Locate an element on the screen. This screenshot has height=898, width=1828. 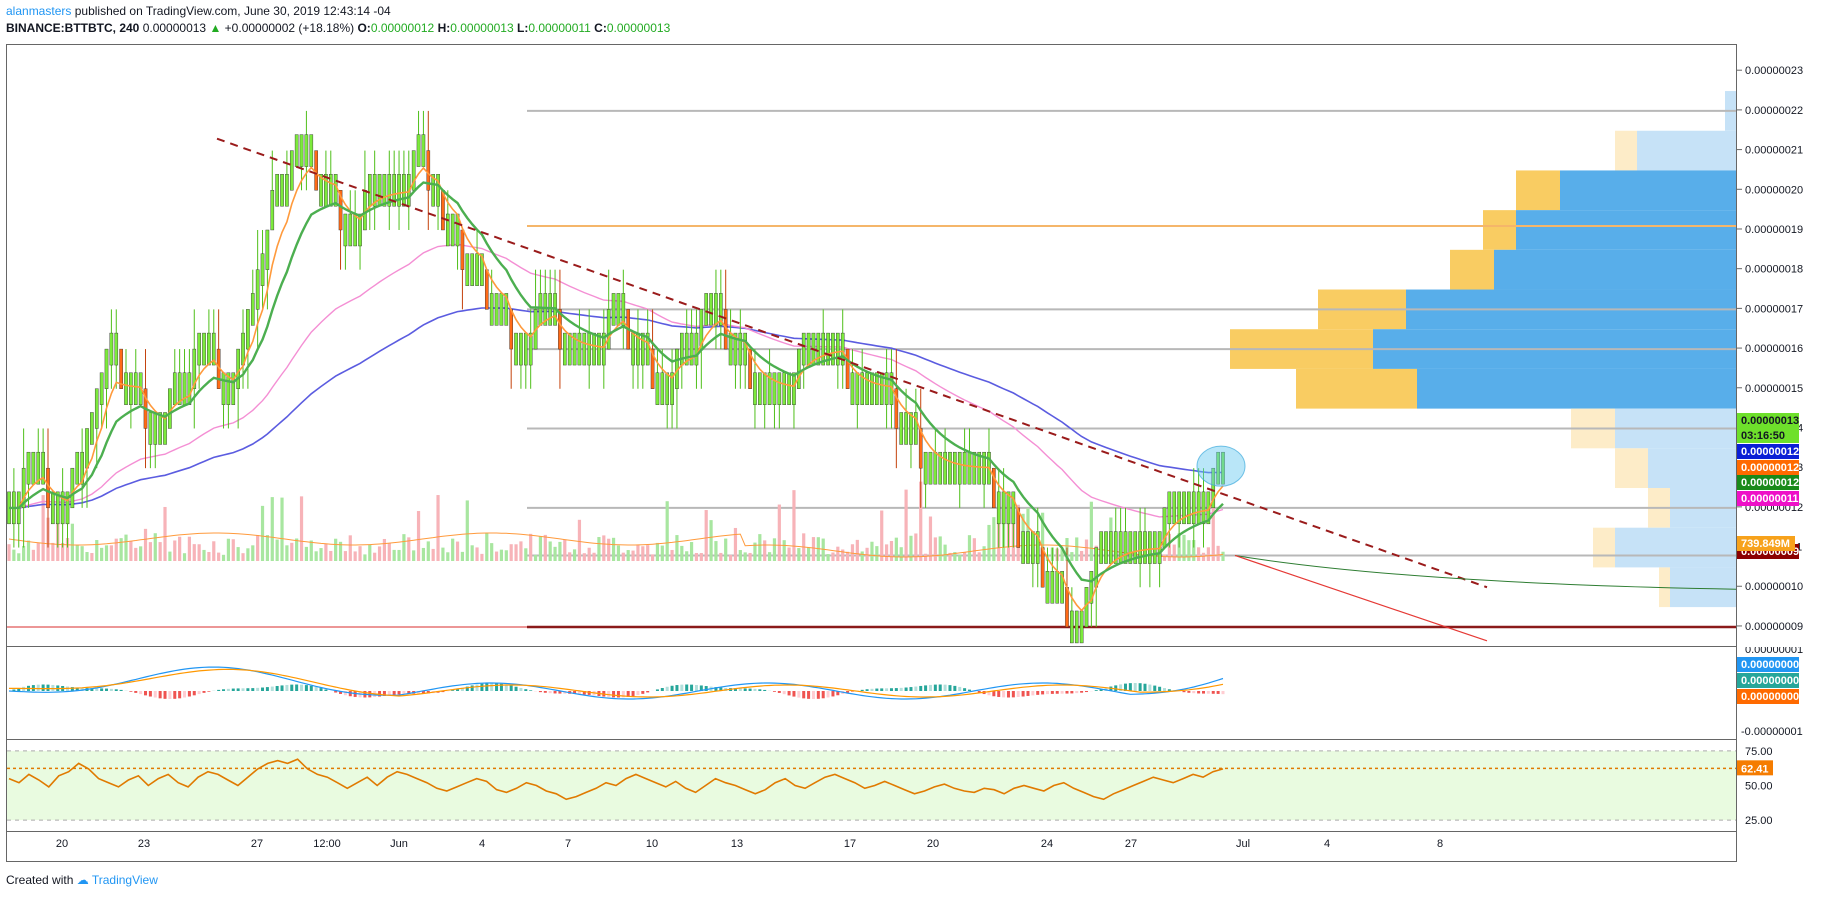
author-link: alanmasters is located at coordinates (39, 11).